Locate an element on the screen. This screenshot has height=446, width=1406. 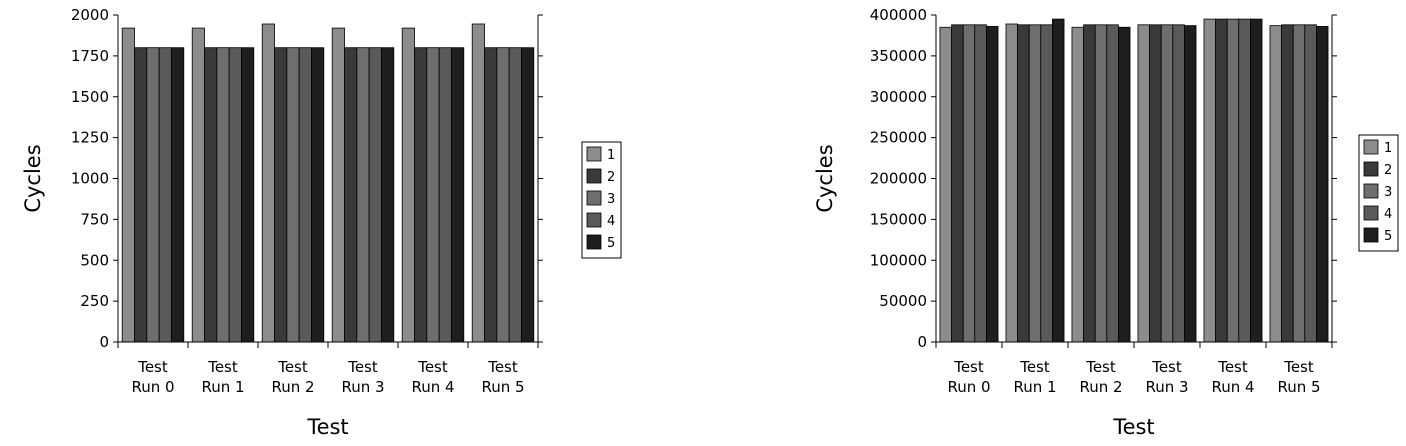
x-tick-label-line: Run 1 is located at coordinates (222, 387).